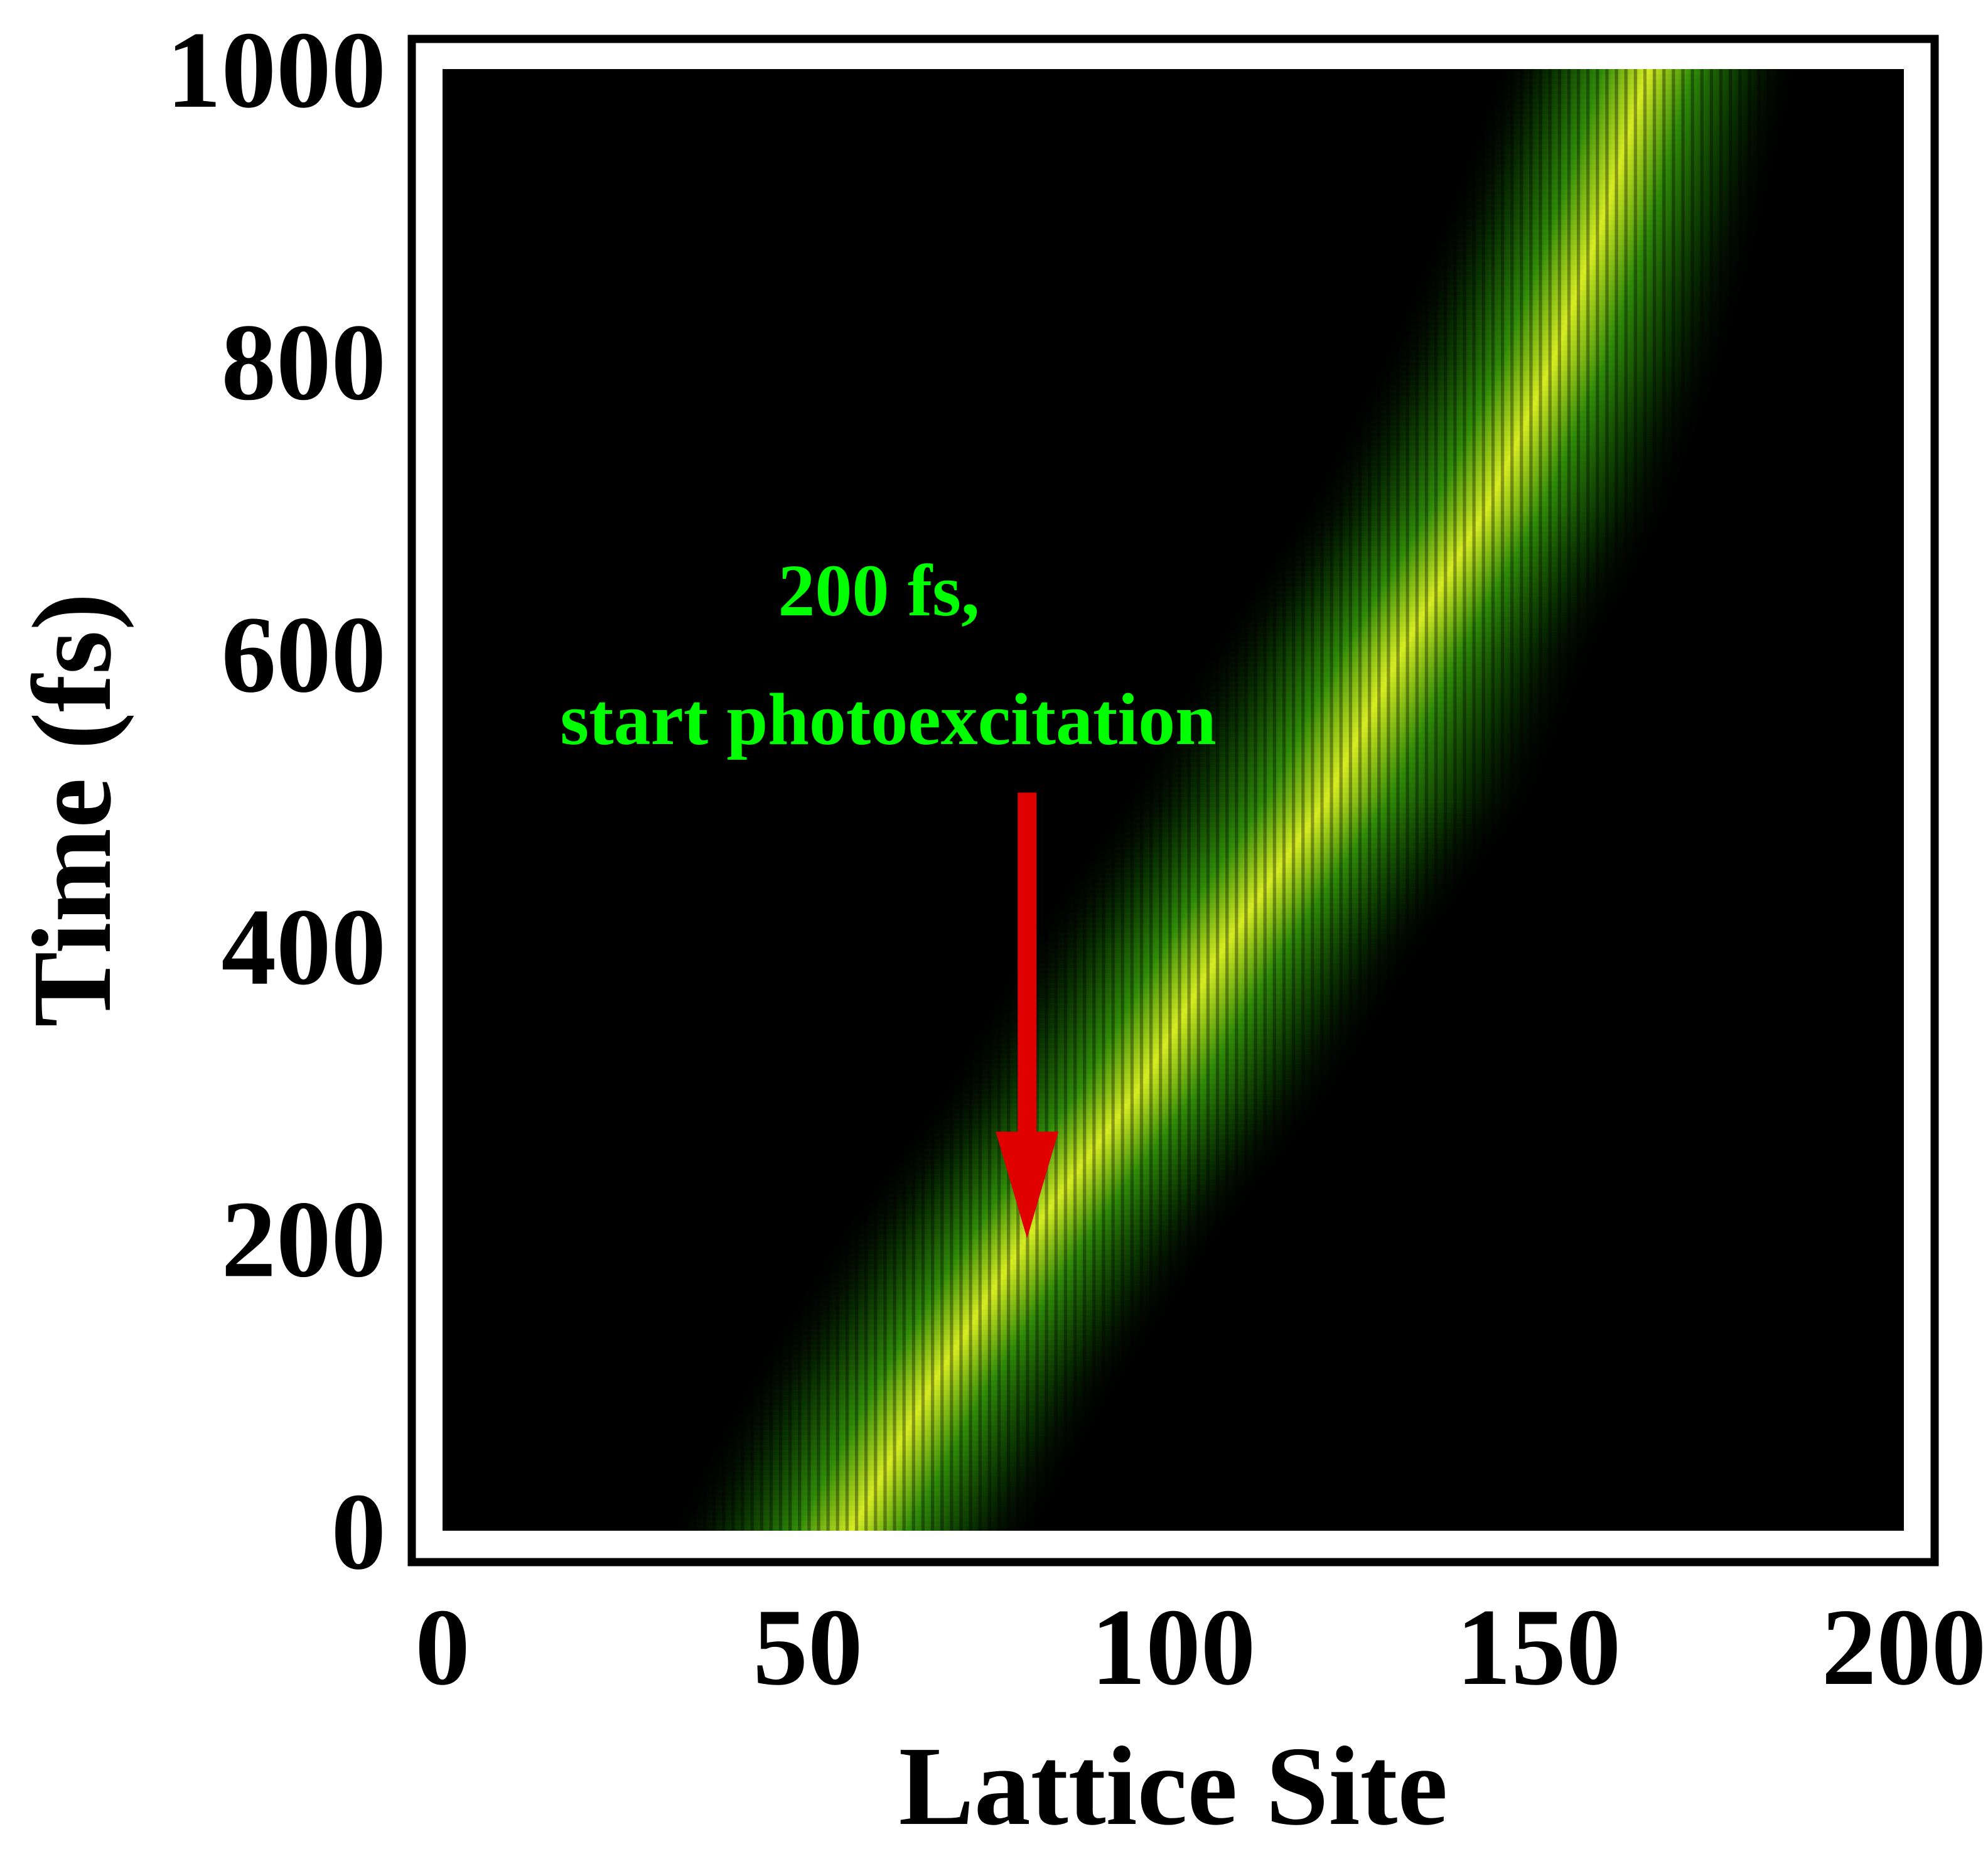 The image size is (1988, 1866). I want to click on x-tick-label: 200, so click(1904, 1647).